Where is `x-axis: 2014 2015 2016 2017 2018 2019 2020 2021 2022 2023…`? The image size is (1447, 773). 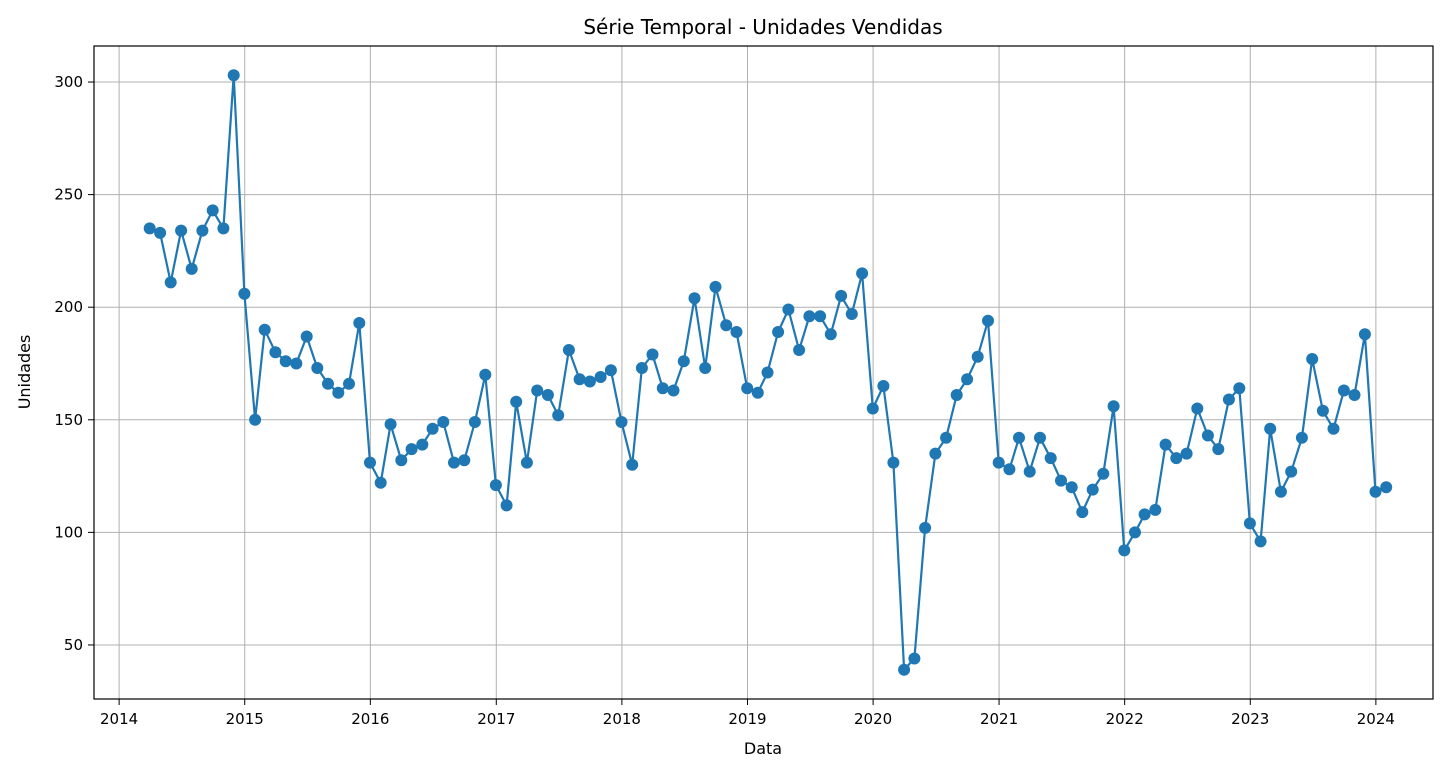 x-axis: 2014 2015 2016 2017 2018 2019 2020 2021 2022 2023… is located at coordinates (747, 713).